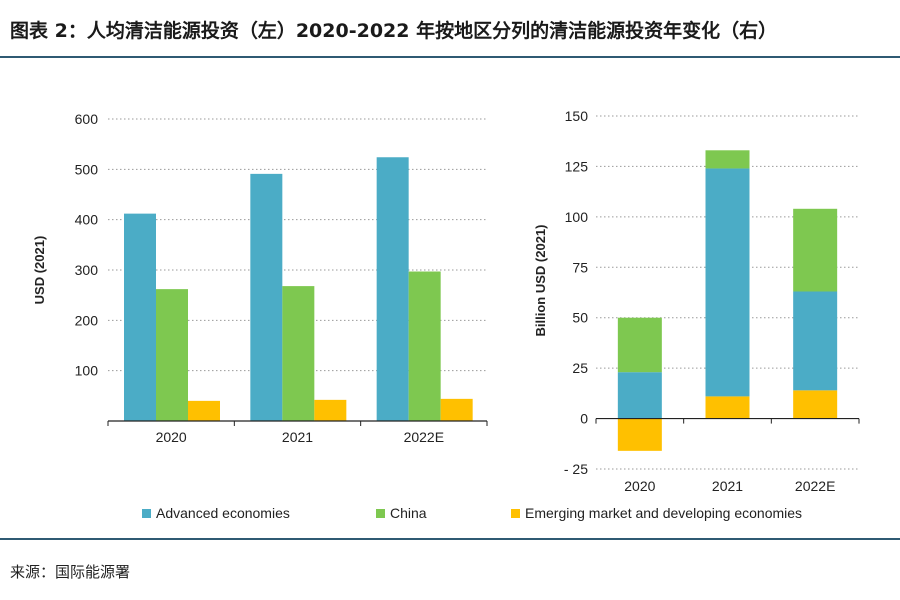  I want to click on y-tick-label: 75, so click(580, 267).